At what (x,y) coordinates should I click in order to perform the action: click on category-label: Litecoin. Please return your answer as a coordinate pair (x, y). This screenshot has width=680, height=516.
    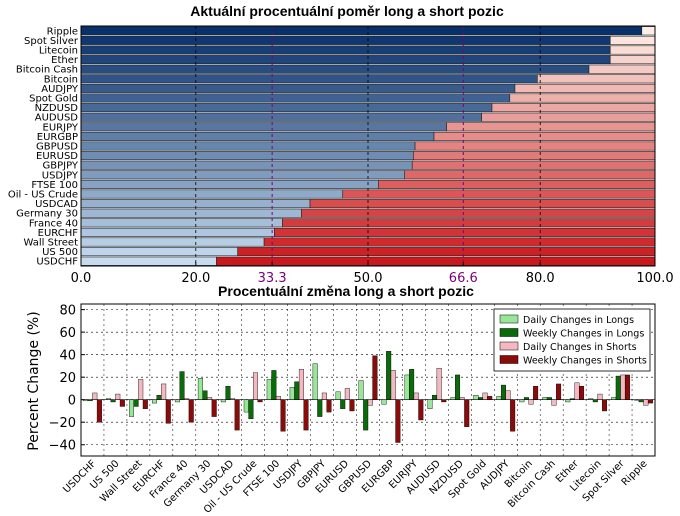
    Looking at the image, I should click on (58, 51).